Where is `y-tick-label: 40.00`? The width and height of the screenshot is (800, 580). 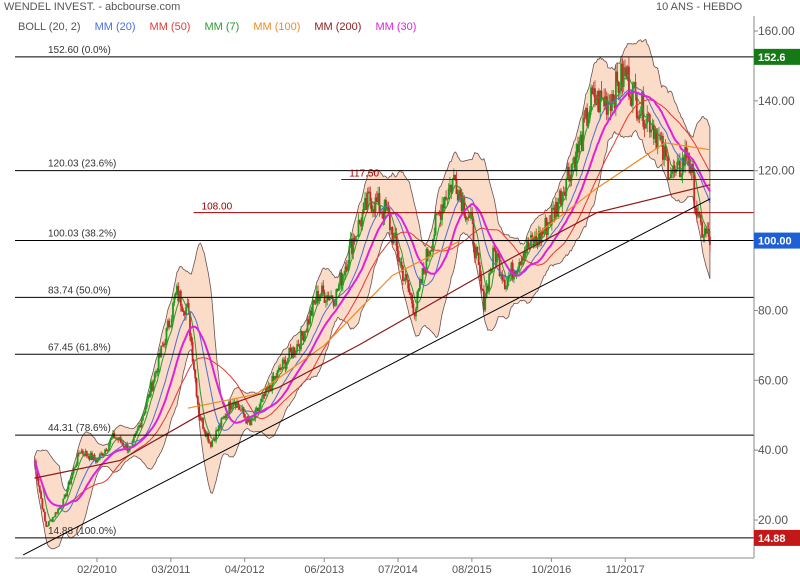
y-tick-label: 40.00 is located at coordinates (773, 450).